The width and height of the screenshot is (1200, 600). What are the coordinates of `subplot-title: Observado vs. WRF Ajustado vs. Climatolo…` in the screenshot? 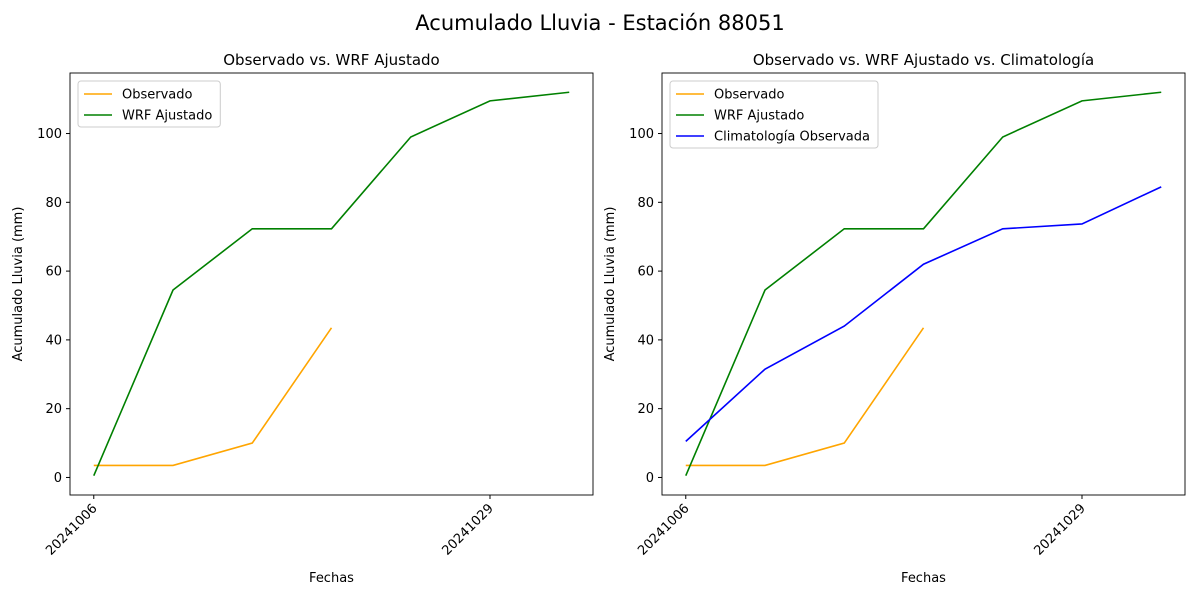 It's located at (923, 60).